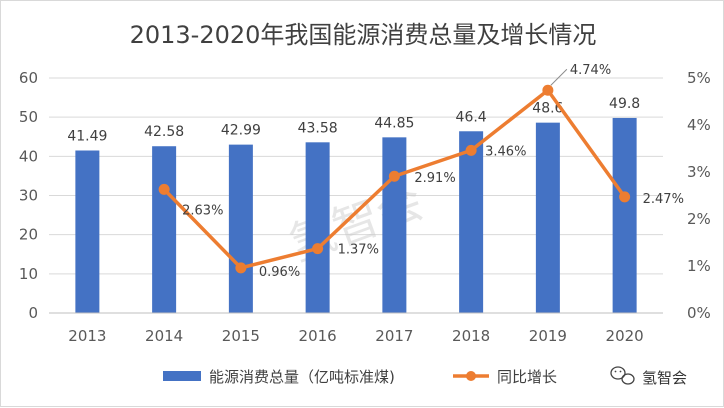  Describe the element at coordinates (363, 35) in the screenshot. I see `chart-title: 2013-2020年我国能源消费总量及增长情况` at that location.